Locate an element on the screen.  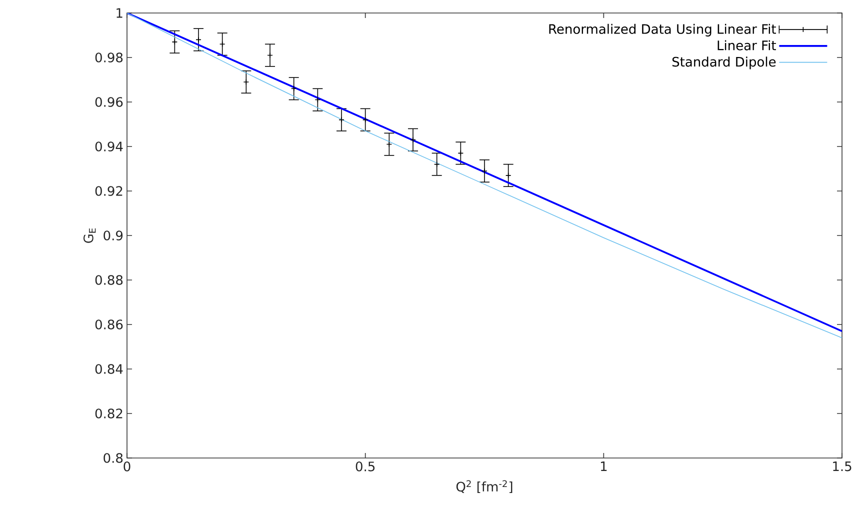
legend-label: Standard Dipole is located at coordinates (724, 63).